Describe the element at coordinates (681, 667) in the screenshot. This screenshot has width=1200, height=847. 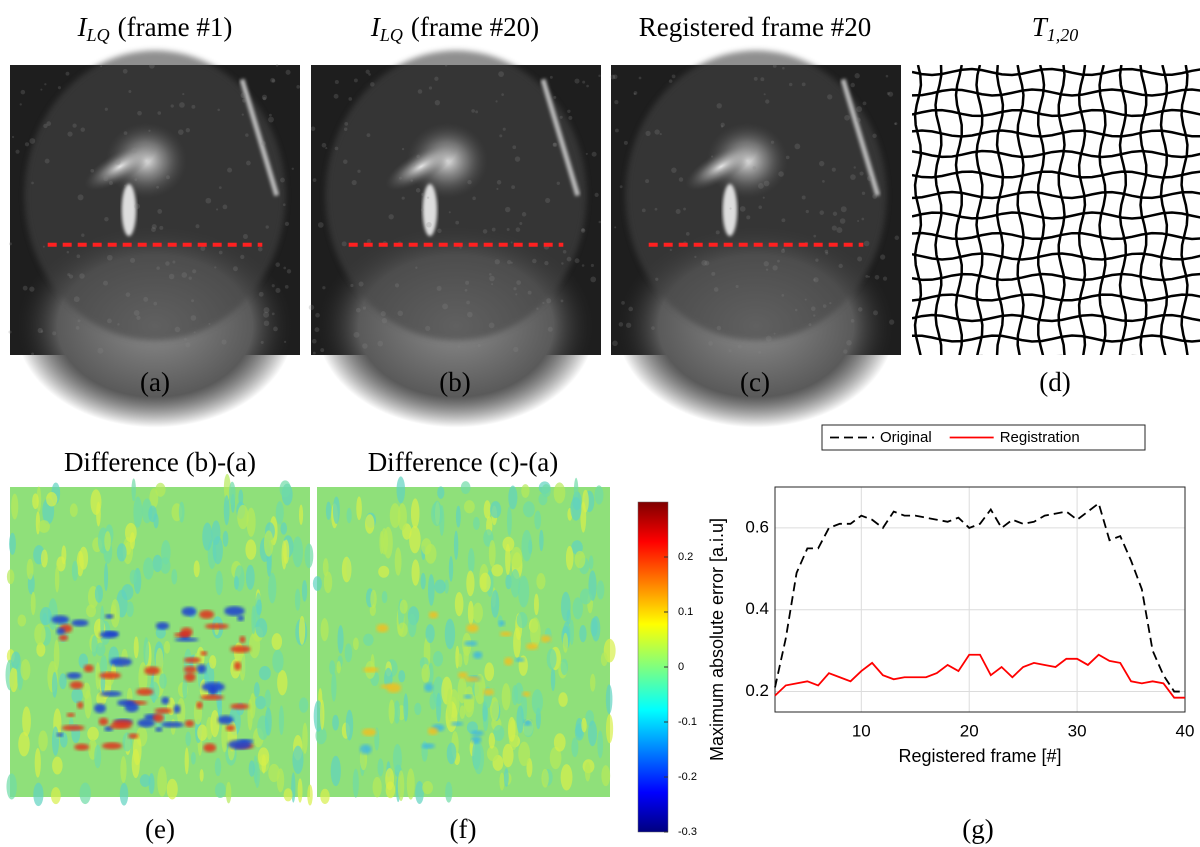
I see `colorbar-tick-label: 0` at that location.